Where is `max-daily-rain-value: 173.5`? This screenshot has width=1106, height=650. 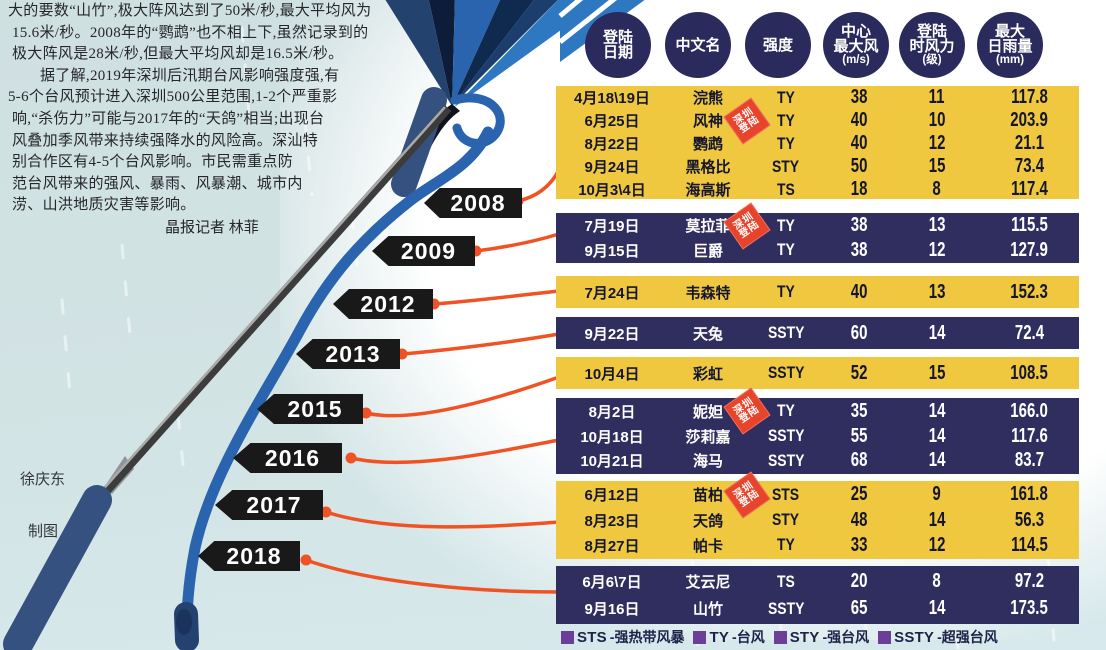 max-daily-rain-value: 173.5 is located at coordinates (1029, 608).